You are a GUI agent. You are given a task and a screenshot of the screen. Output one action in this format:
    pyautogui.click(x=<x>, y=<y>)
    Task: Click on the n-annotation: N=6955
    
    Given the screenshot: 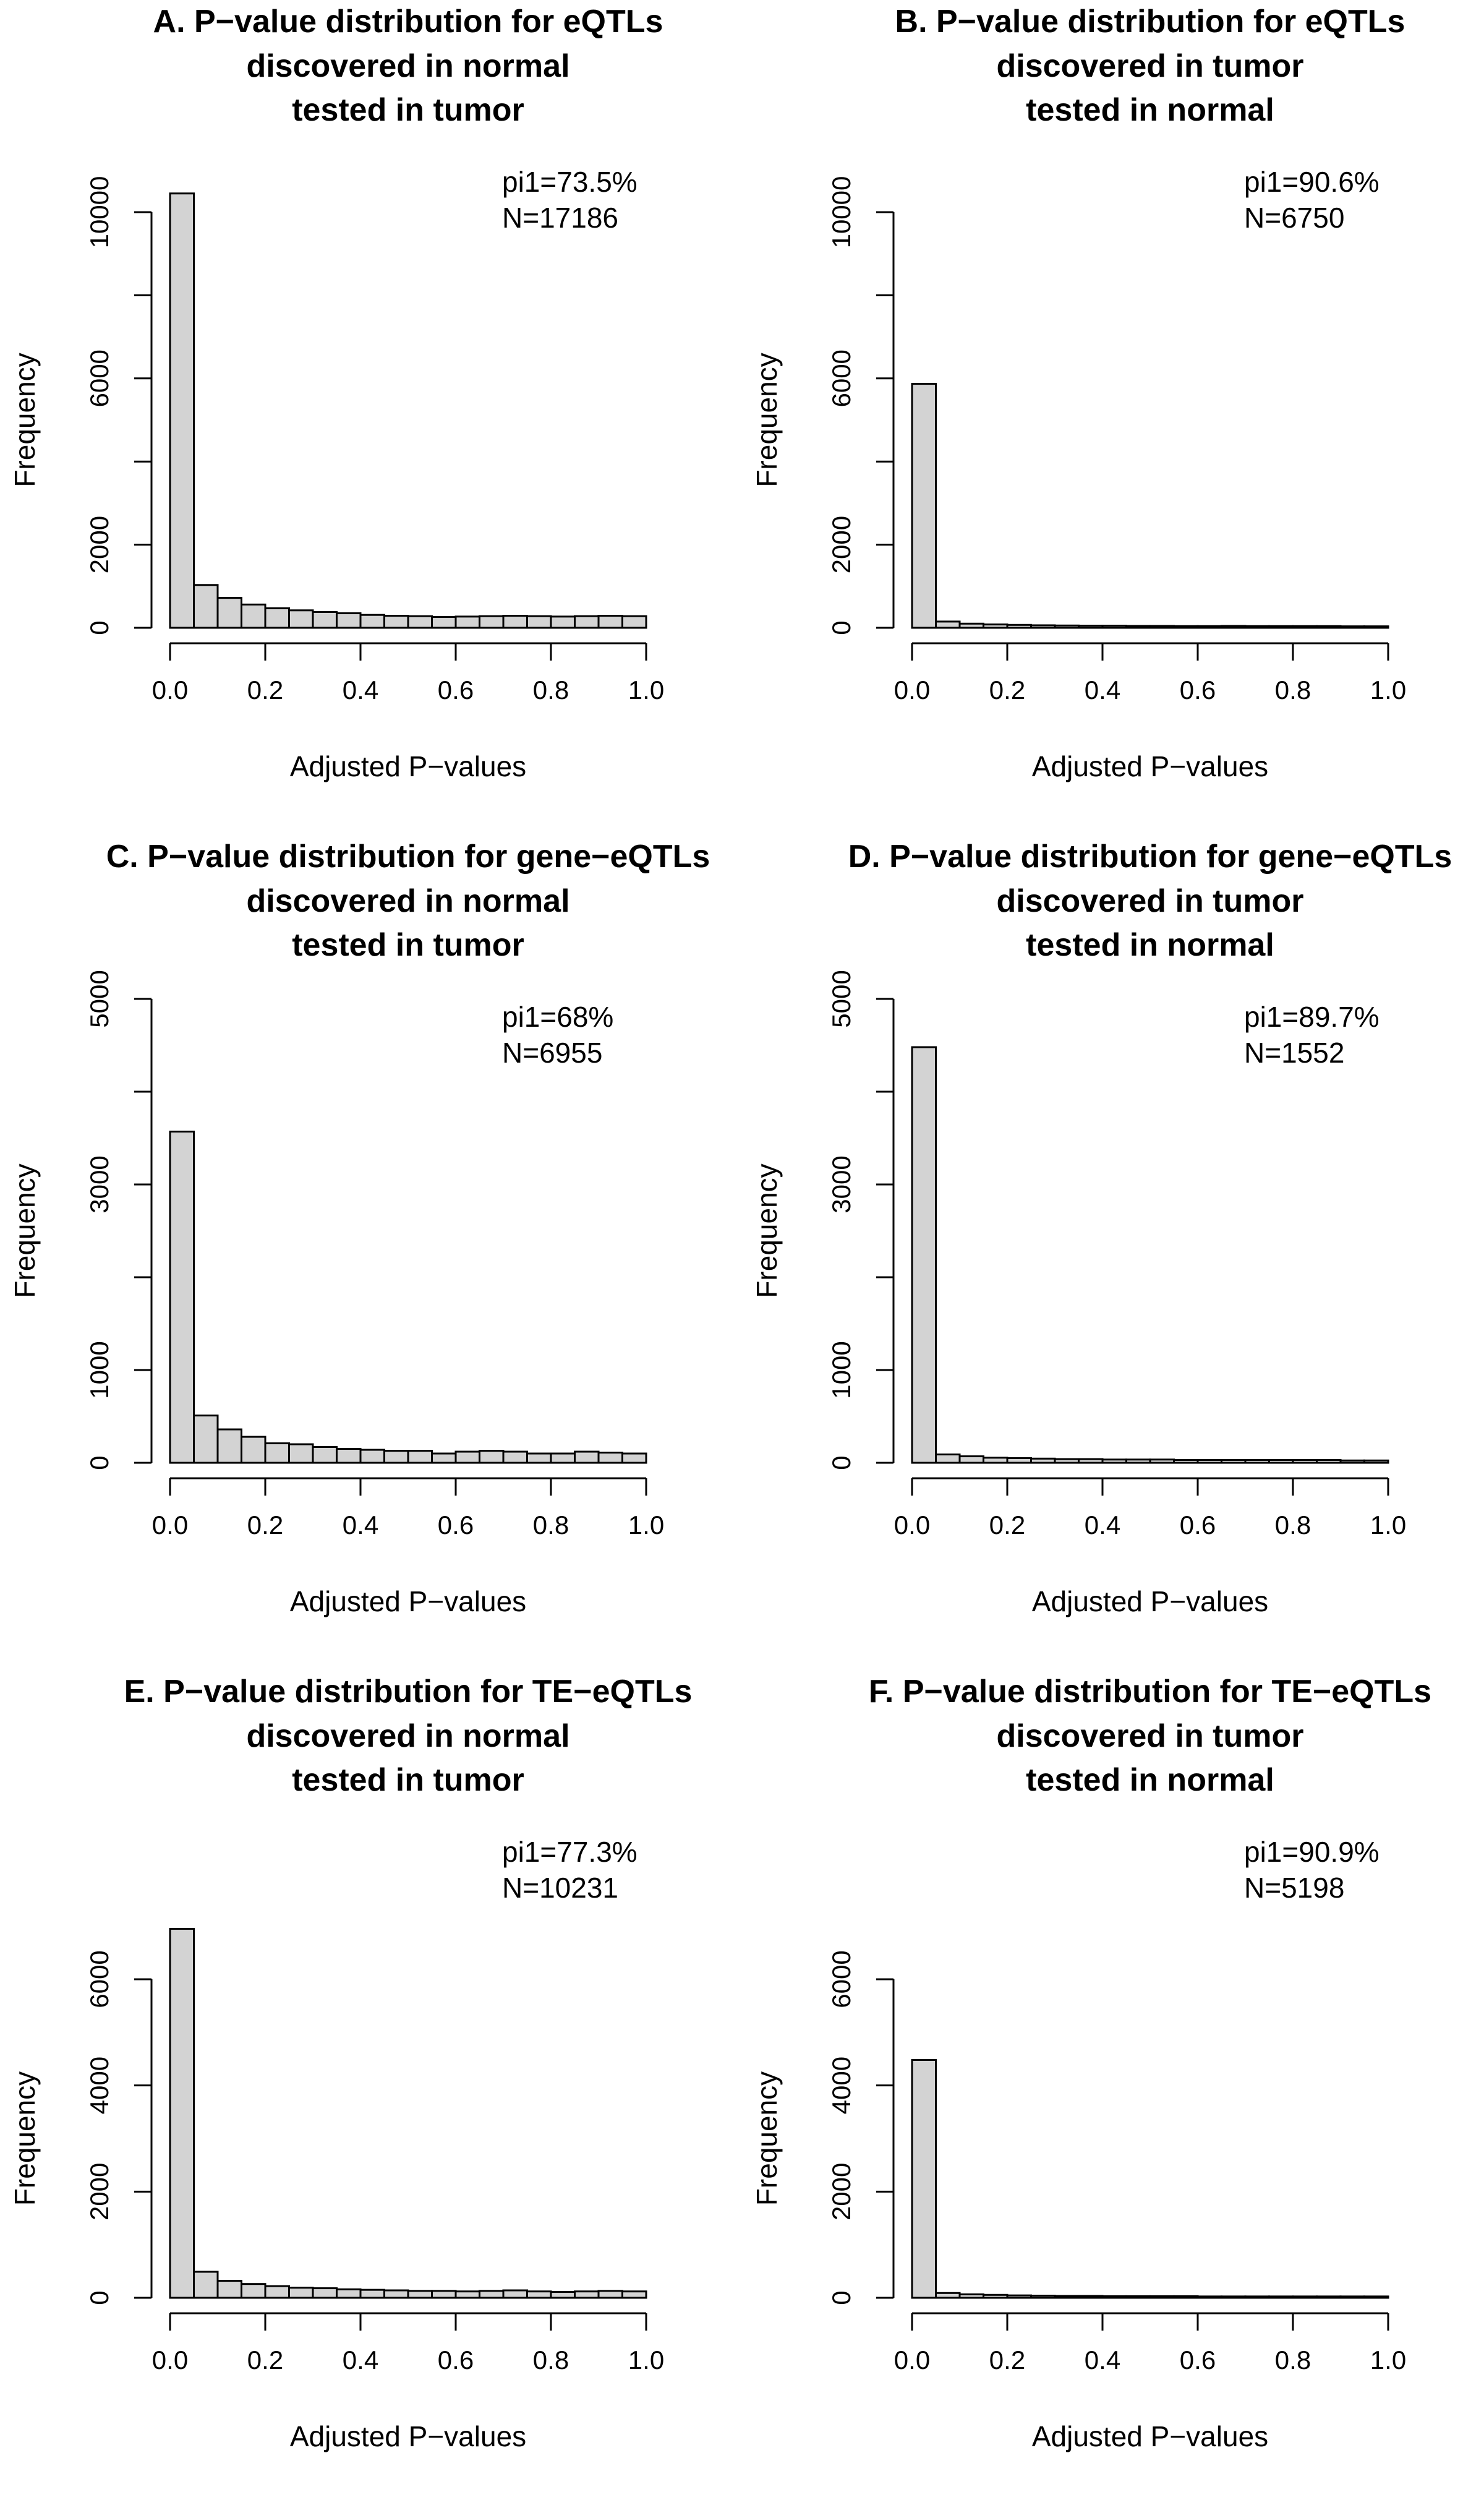 What is the action you would take?
    pyautogui.click(x=552, y=1053)
    